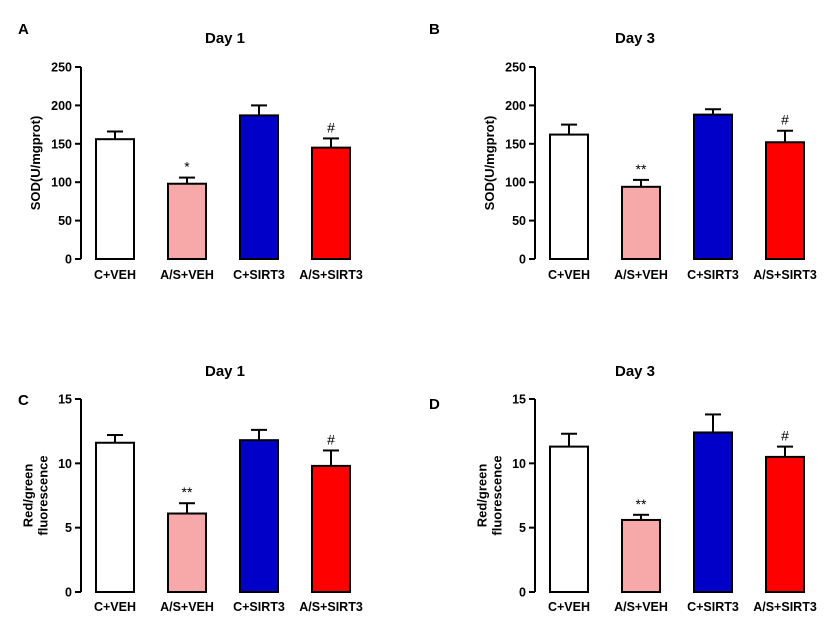 This screenshot has width=829, height=621. What do you see at coordinates (23, 400) in the screenshot?
I see `panel-letter: C` at bounding box center [23, 400].